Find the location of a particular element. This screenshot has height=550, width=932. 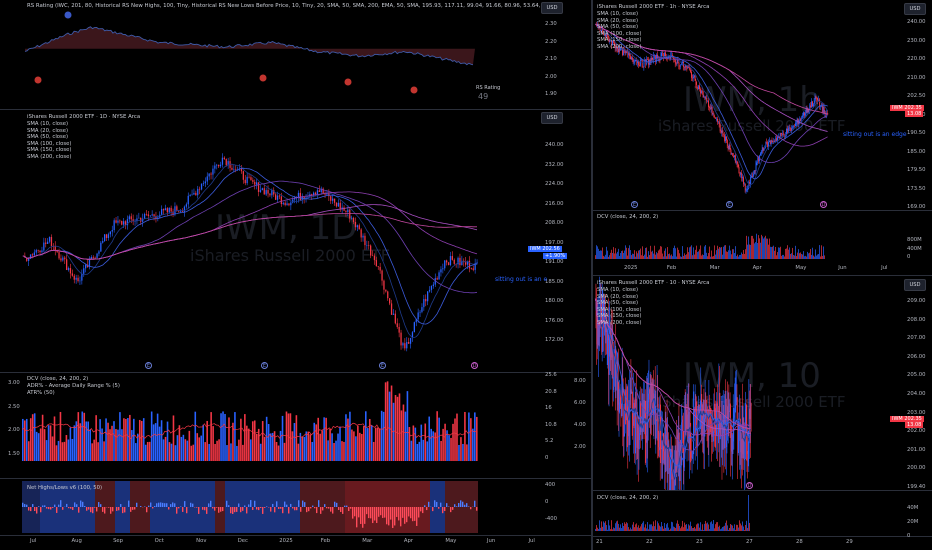

hourly-dcv-chart is located at coordinates (748, 237).